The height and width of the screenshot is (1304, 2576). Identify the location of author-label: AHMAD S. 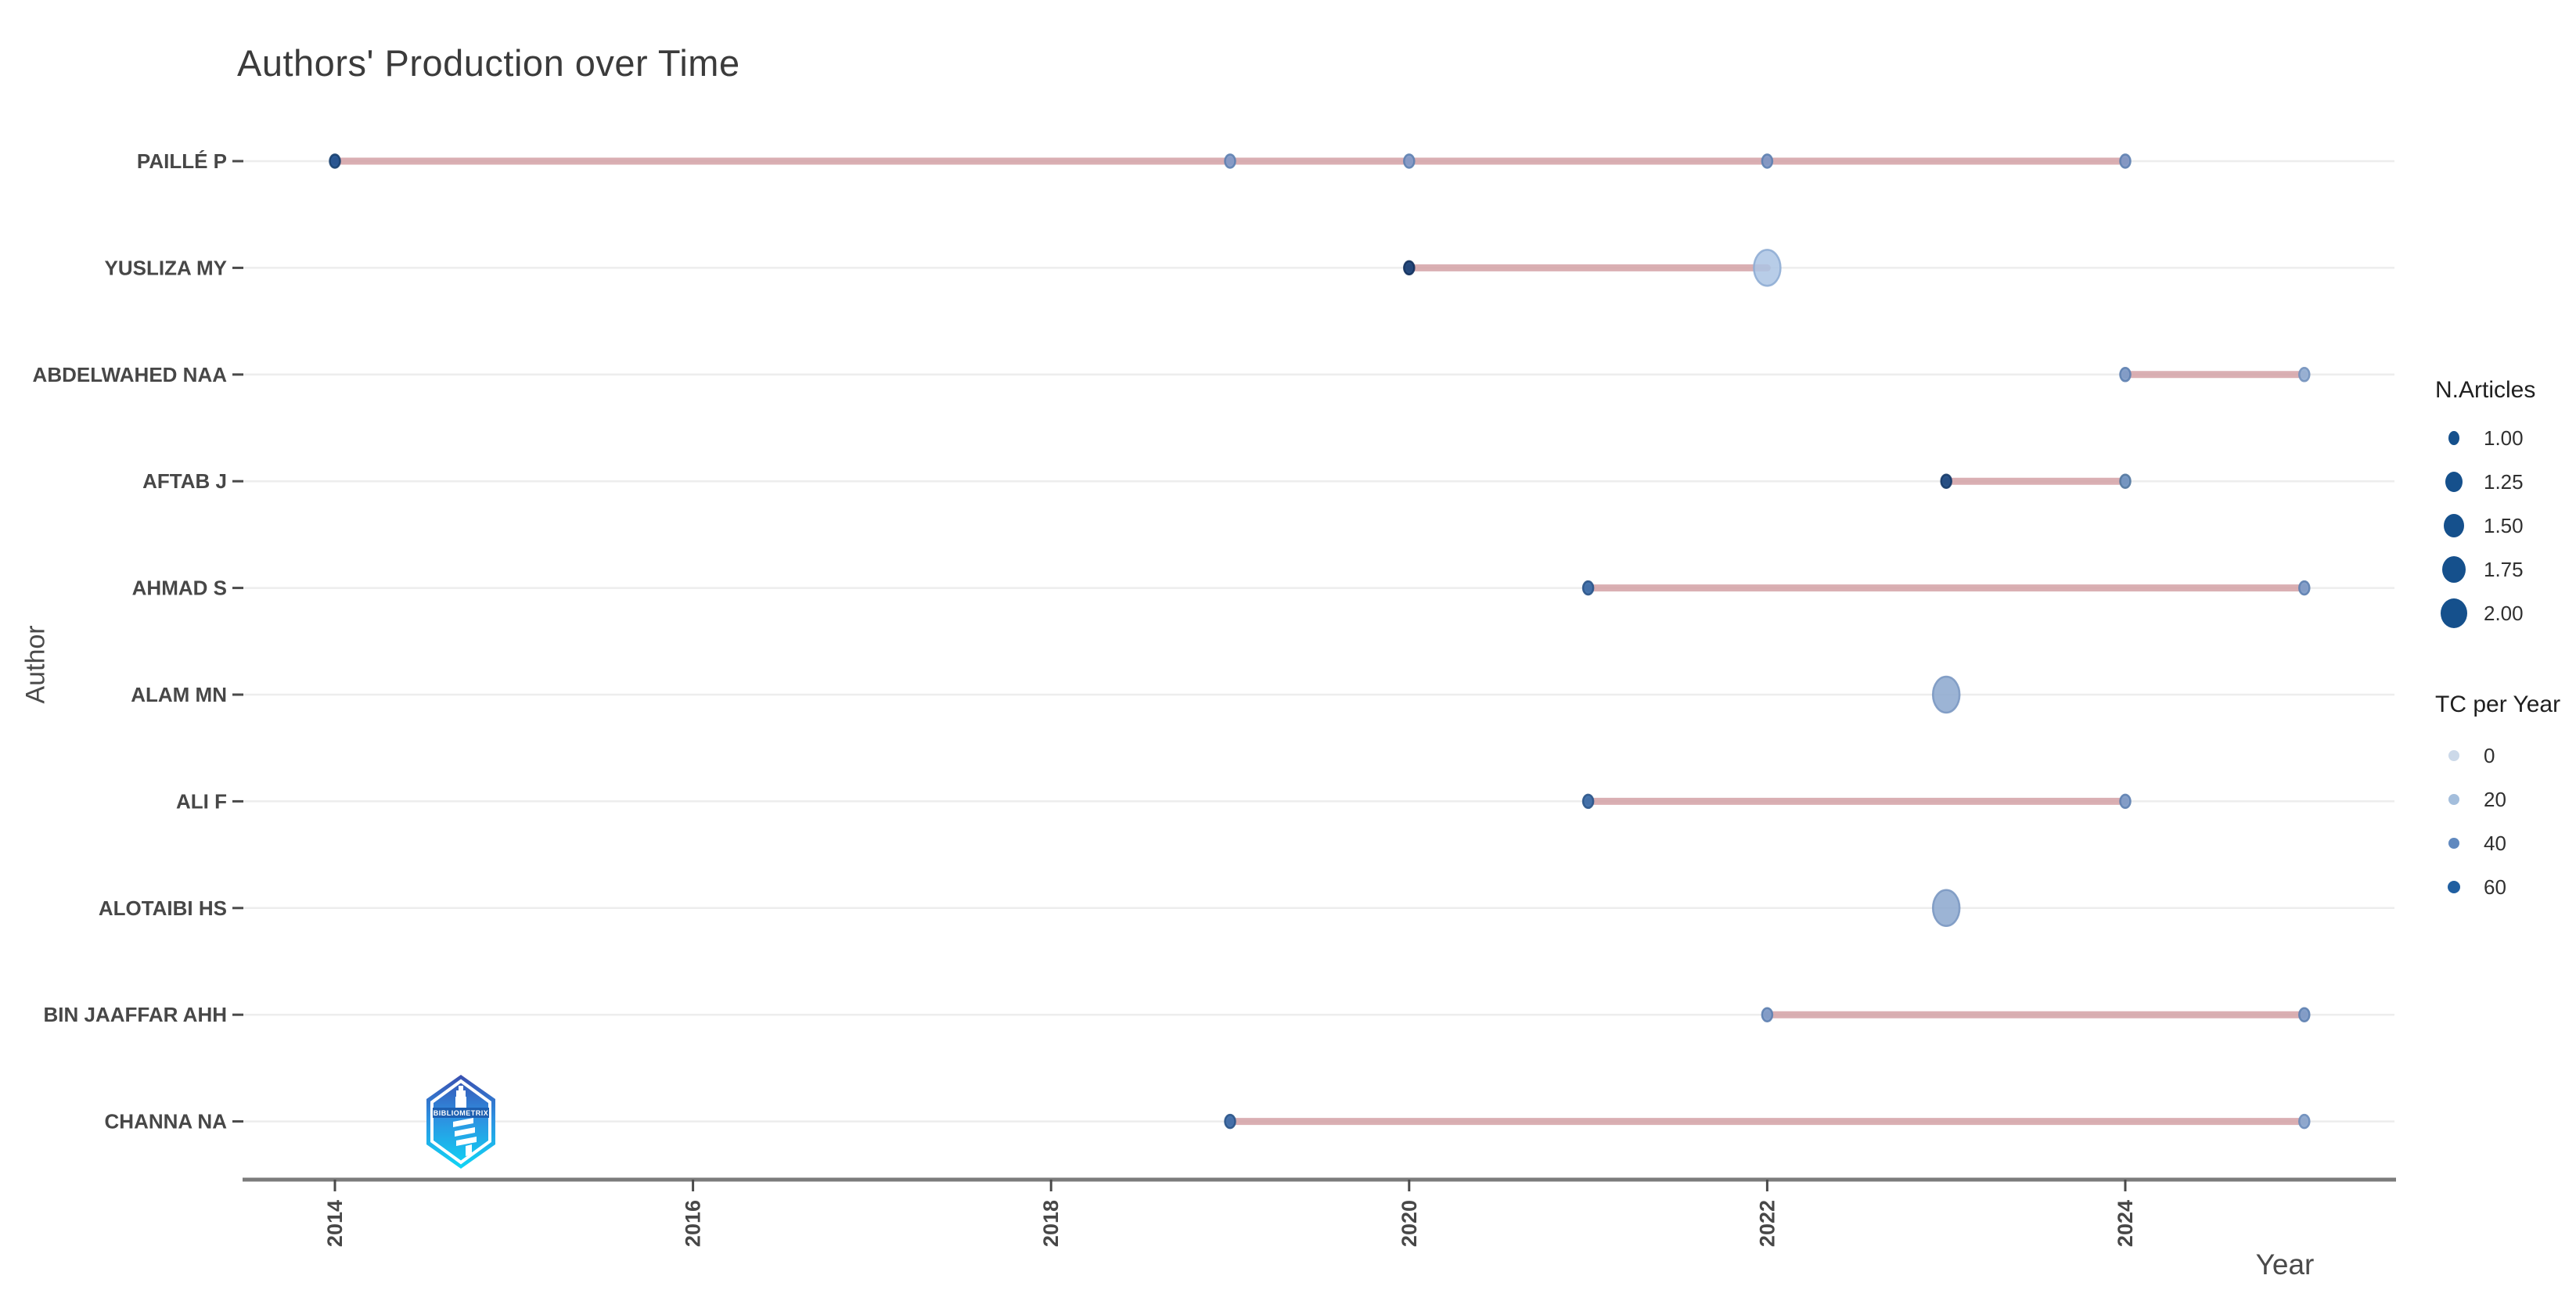
(179, 589).